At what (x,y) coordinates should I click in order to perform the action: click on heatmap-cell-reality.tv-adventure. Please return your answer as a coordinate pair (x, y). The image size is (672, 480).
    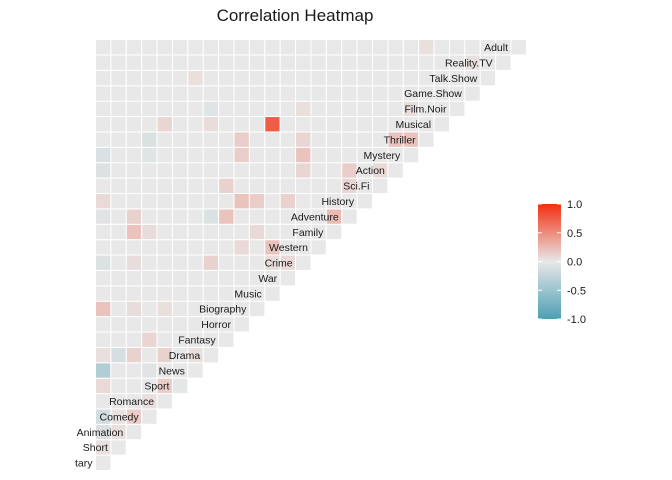
    Looking at the image, I should click on (349, 62).